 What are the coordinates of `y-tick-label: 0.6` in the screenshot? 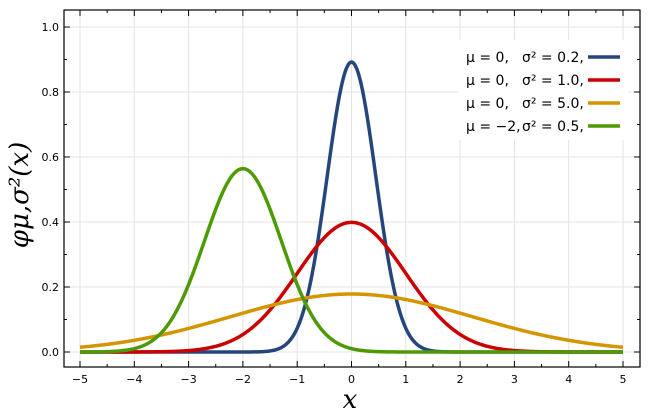 It's located at (51, 157).